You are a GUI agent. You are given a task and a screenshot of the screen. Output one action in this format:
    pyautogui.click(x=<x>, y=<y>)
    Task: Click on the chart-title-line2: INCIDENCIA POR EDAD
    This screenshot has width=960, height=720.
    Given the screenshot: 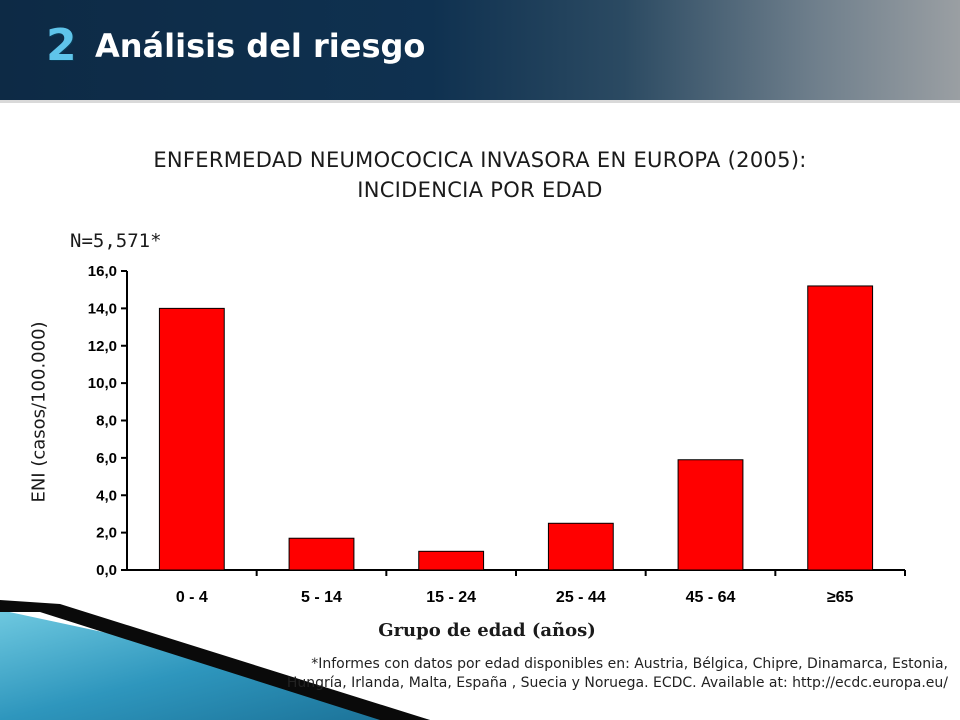 What is the action you would take?
    pyautogui.click(x=480, y=190)
    